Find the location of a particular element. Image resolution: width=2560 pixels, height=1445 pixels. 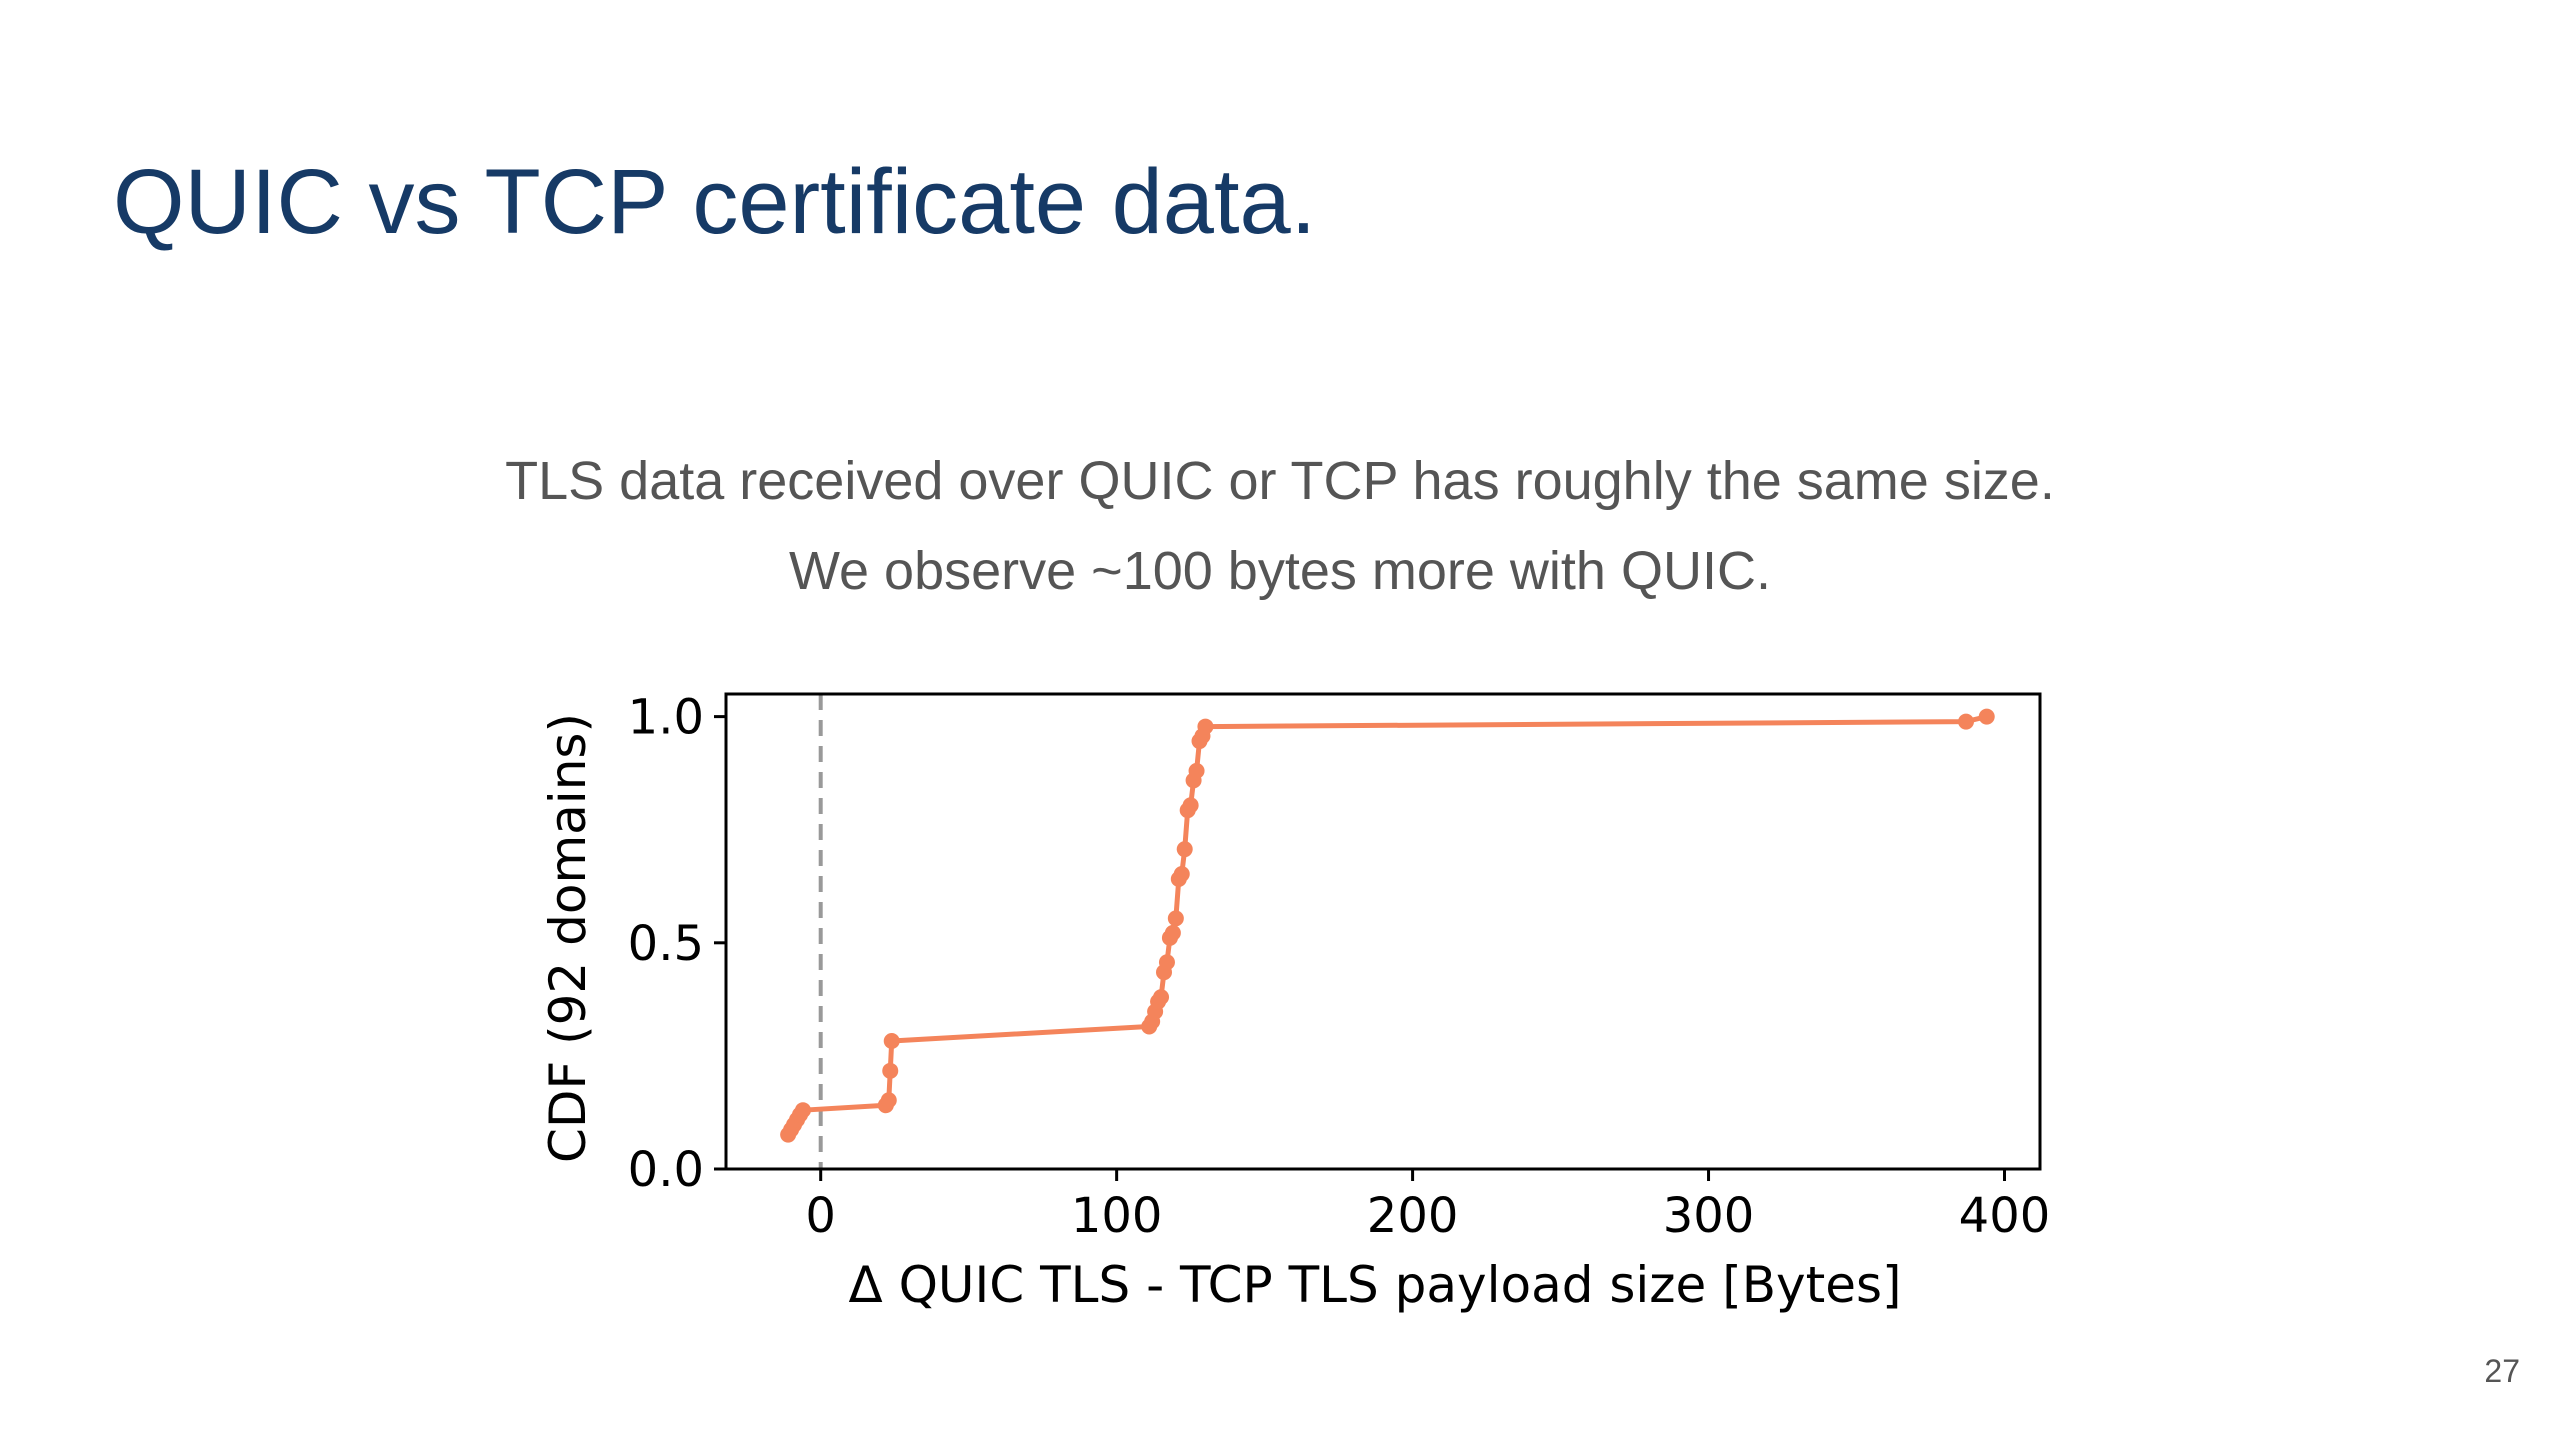

y-tick-label: 0.5 is located at coordinates (666, 944).